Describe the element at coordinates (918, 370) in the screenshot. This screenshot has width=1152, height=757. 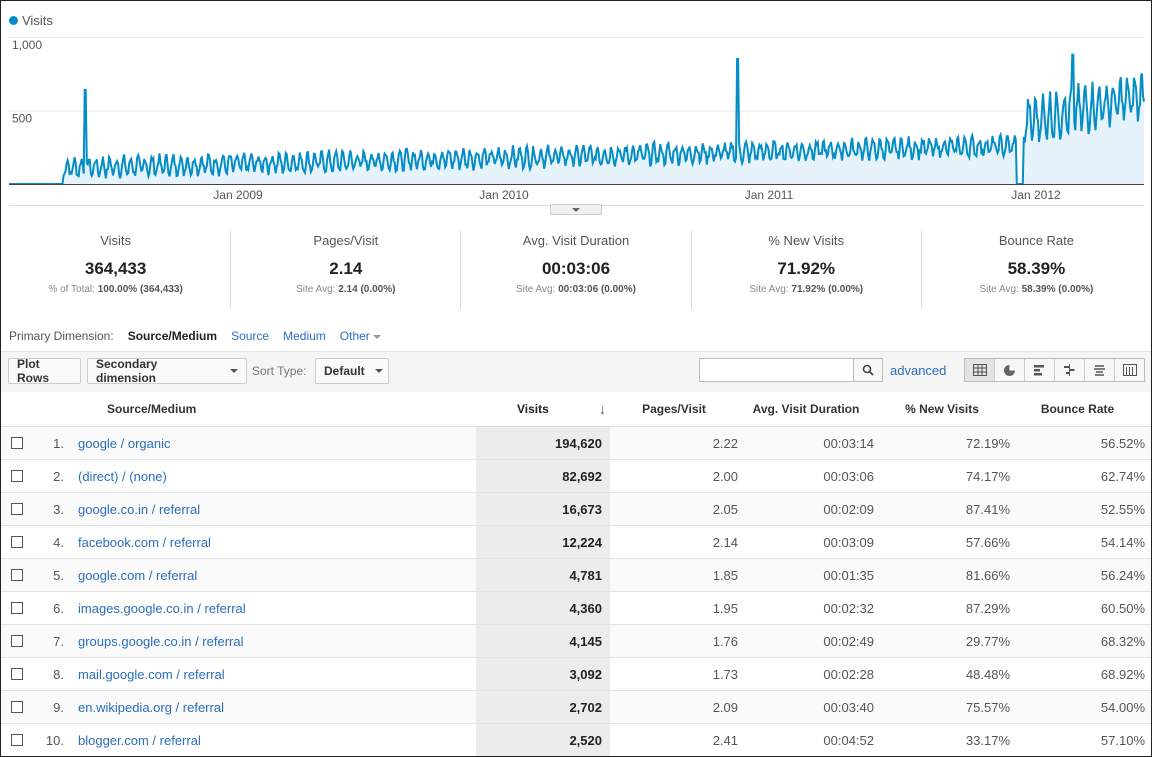
I see `advanced-filter-link: advanced` at that location.